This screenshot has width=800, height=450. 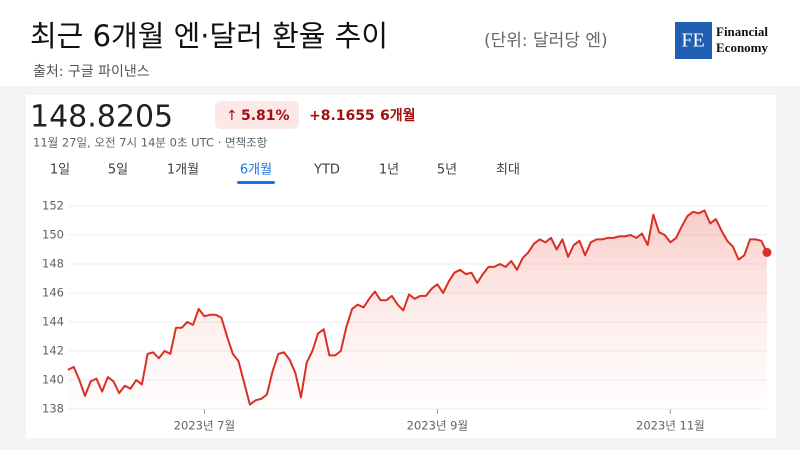 I want to click on change-badge, so click(x=257, y=115).